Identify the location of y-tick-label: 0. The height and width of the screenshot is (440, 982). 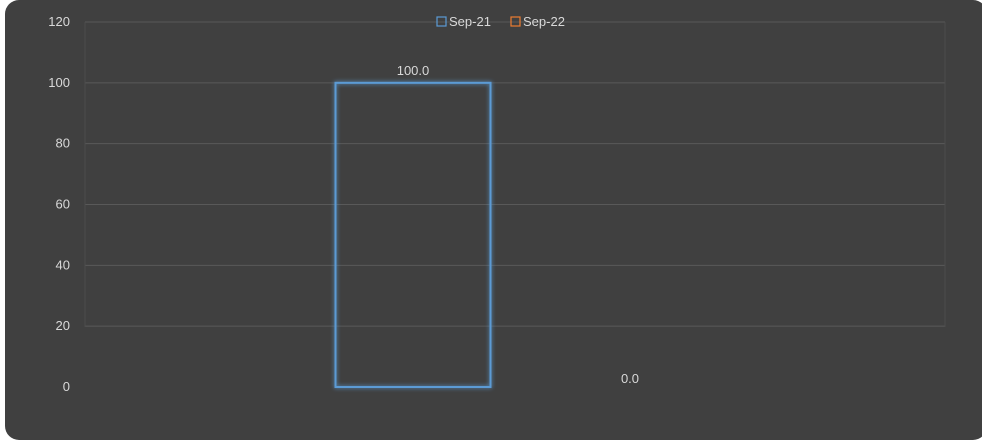
(66, 386).